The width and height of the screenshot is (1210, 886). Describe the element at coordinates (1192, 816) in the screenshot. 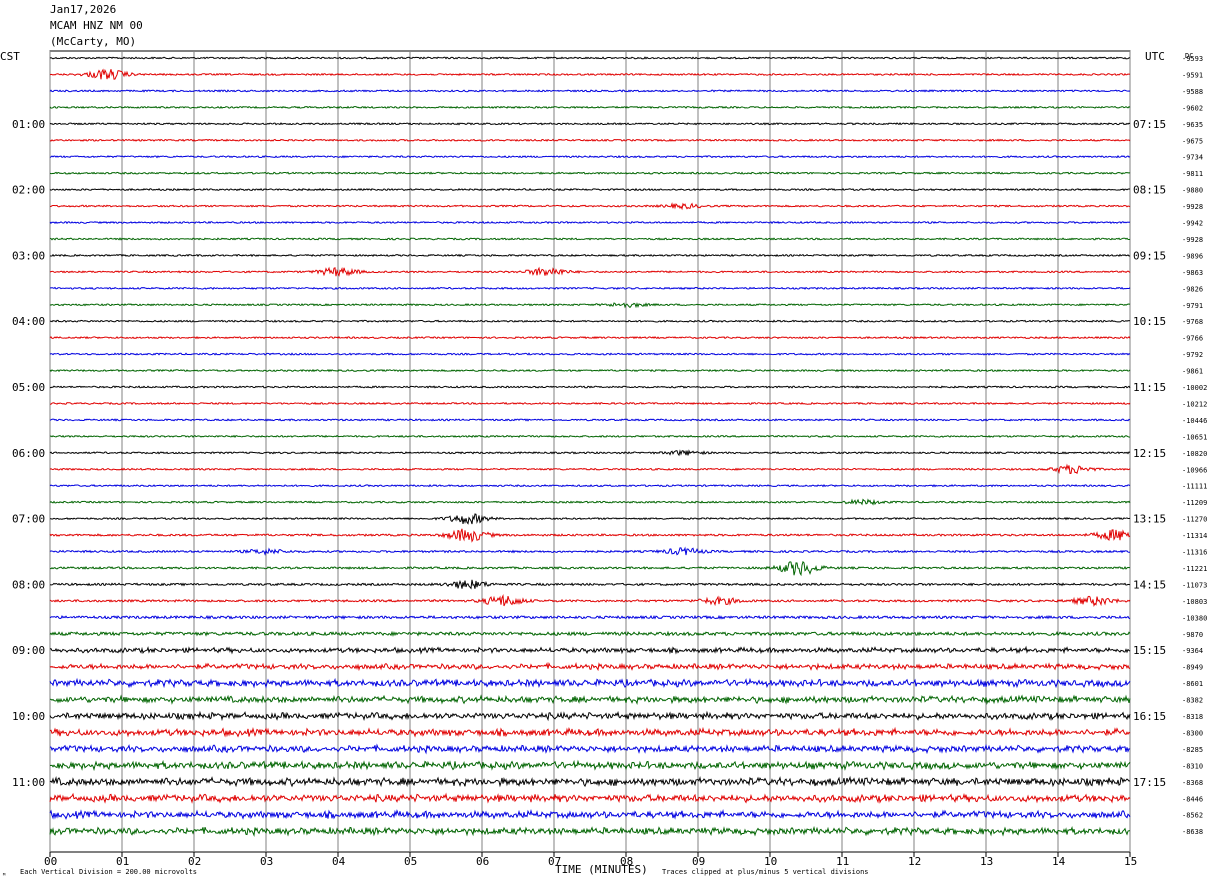

I see `dc-offset-label: -8562` at that location.